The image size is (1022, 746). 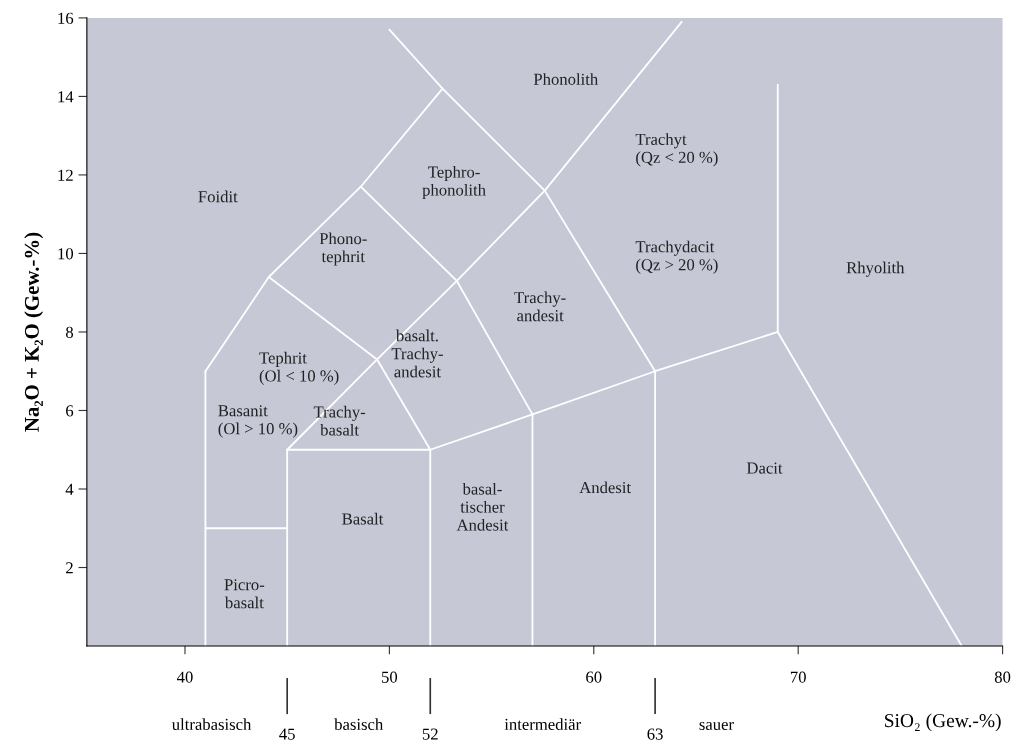 What do you see at coordinates (943, 722) in the screenshot?
I see `x-axis-title: SiO₂ (Gew.-%)` at bounding box center [943, 722].